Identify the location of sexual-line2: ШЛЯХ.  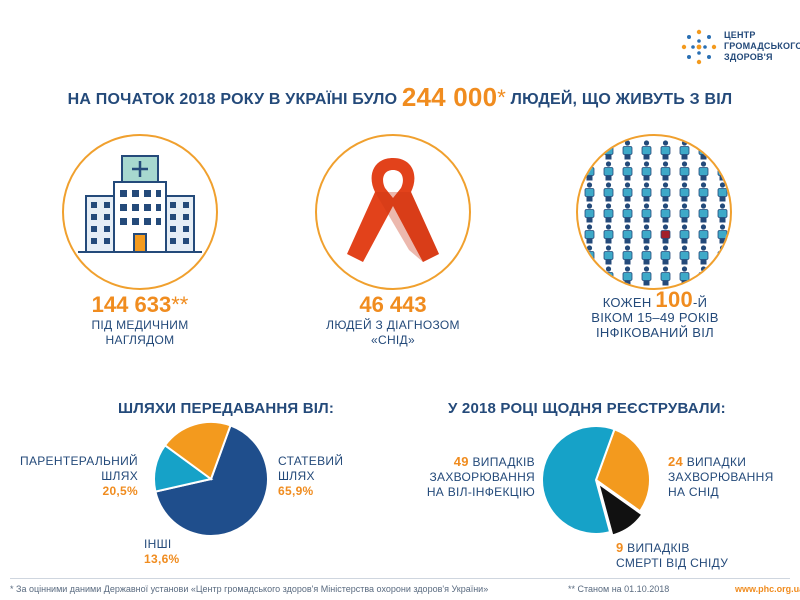
(296, 476).